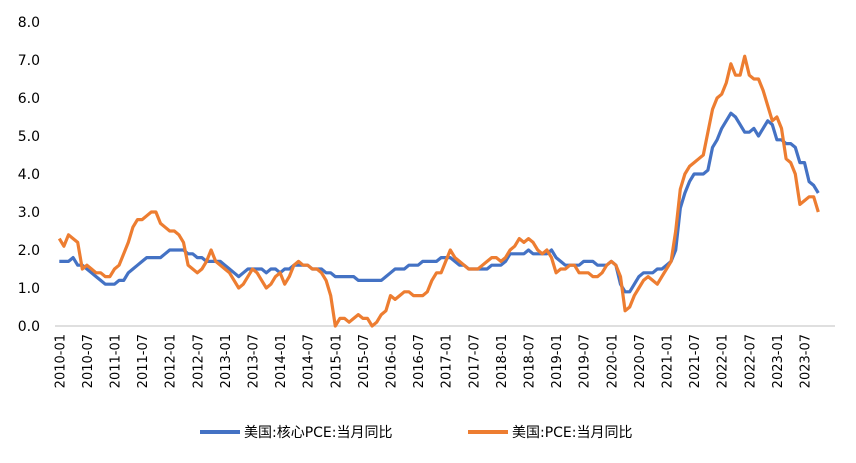  Describe the element at coordinates (198, 361) in the screenshot. I see `x-tick-label: 2012-07` at that location.